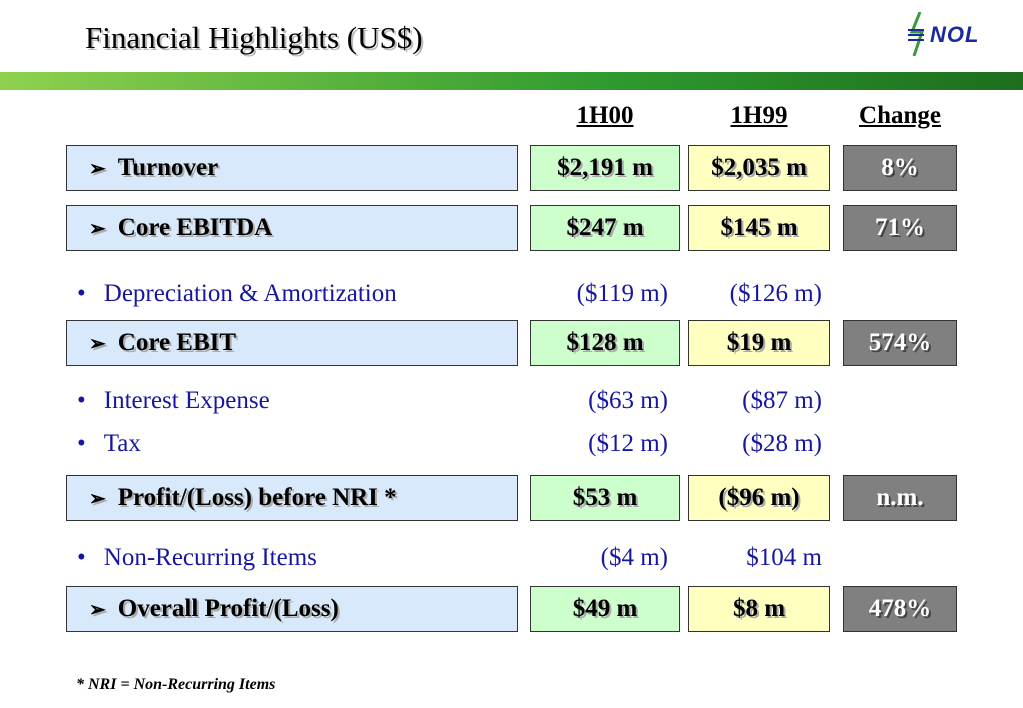 This screenshot has height=708, width=1023. I want to click on row-label: Core EBIT, so click(292, 343).